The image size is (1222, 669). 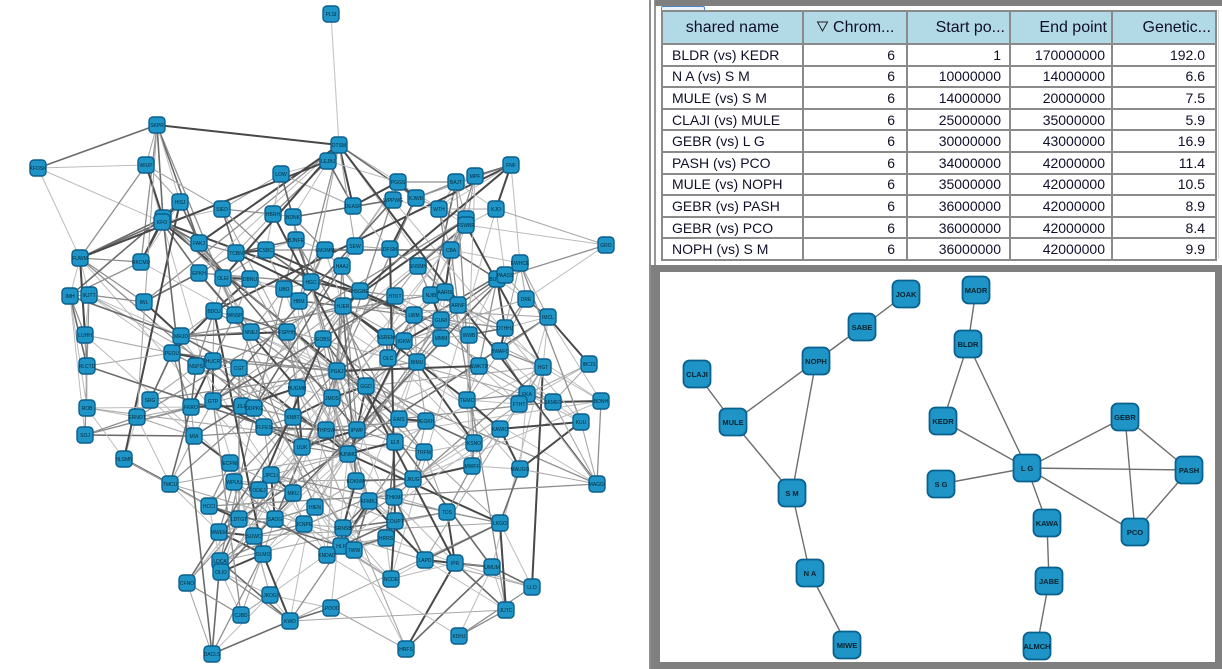 I want to click on svg-text: CLAJI, so click(x=697, y=374).